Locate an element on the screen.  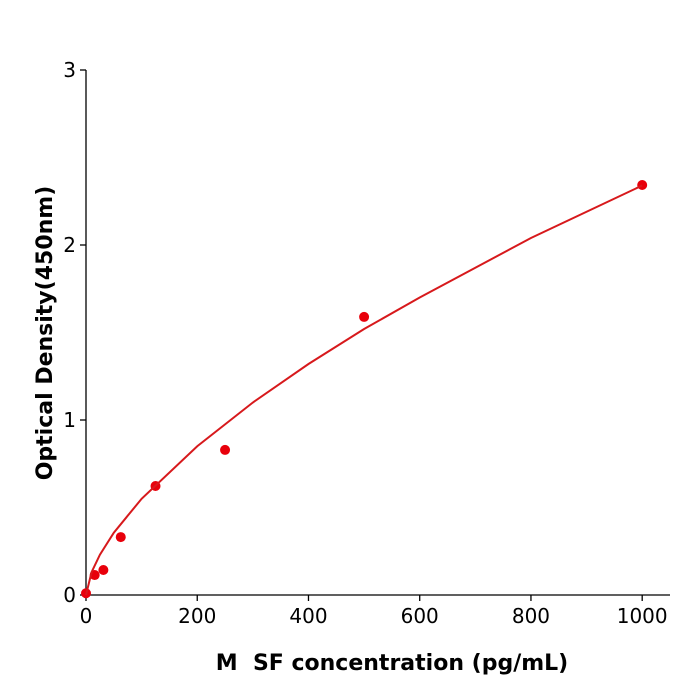
x-tick-label: 400 is located at coordinates (308, 616).